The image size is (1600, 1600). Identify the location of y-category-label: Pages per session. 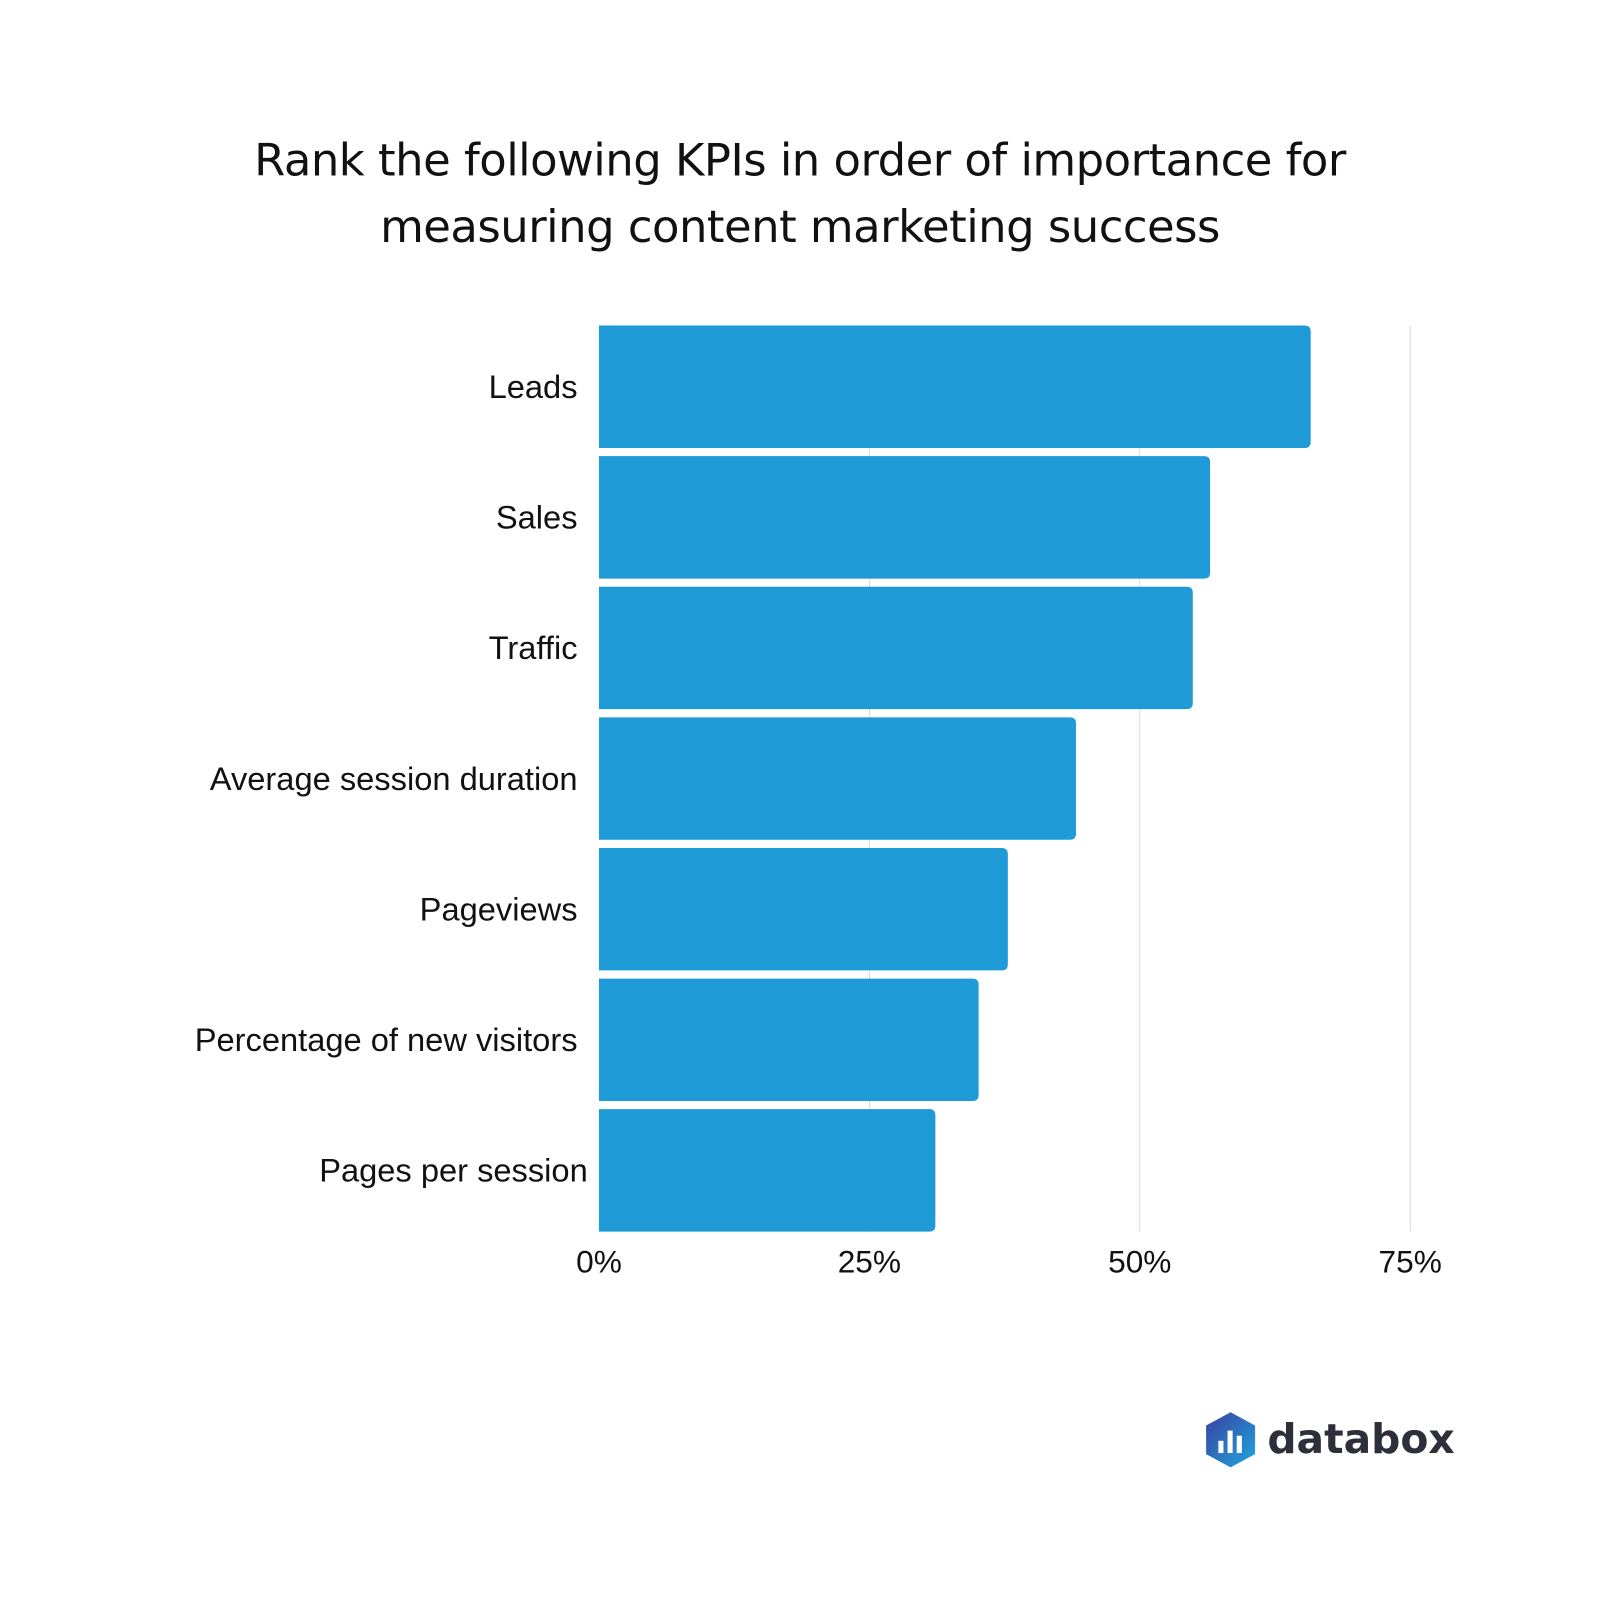
(453, 1170).